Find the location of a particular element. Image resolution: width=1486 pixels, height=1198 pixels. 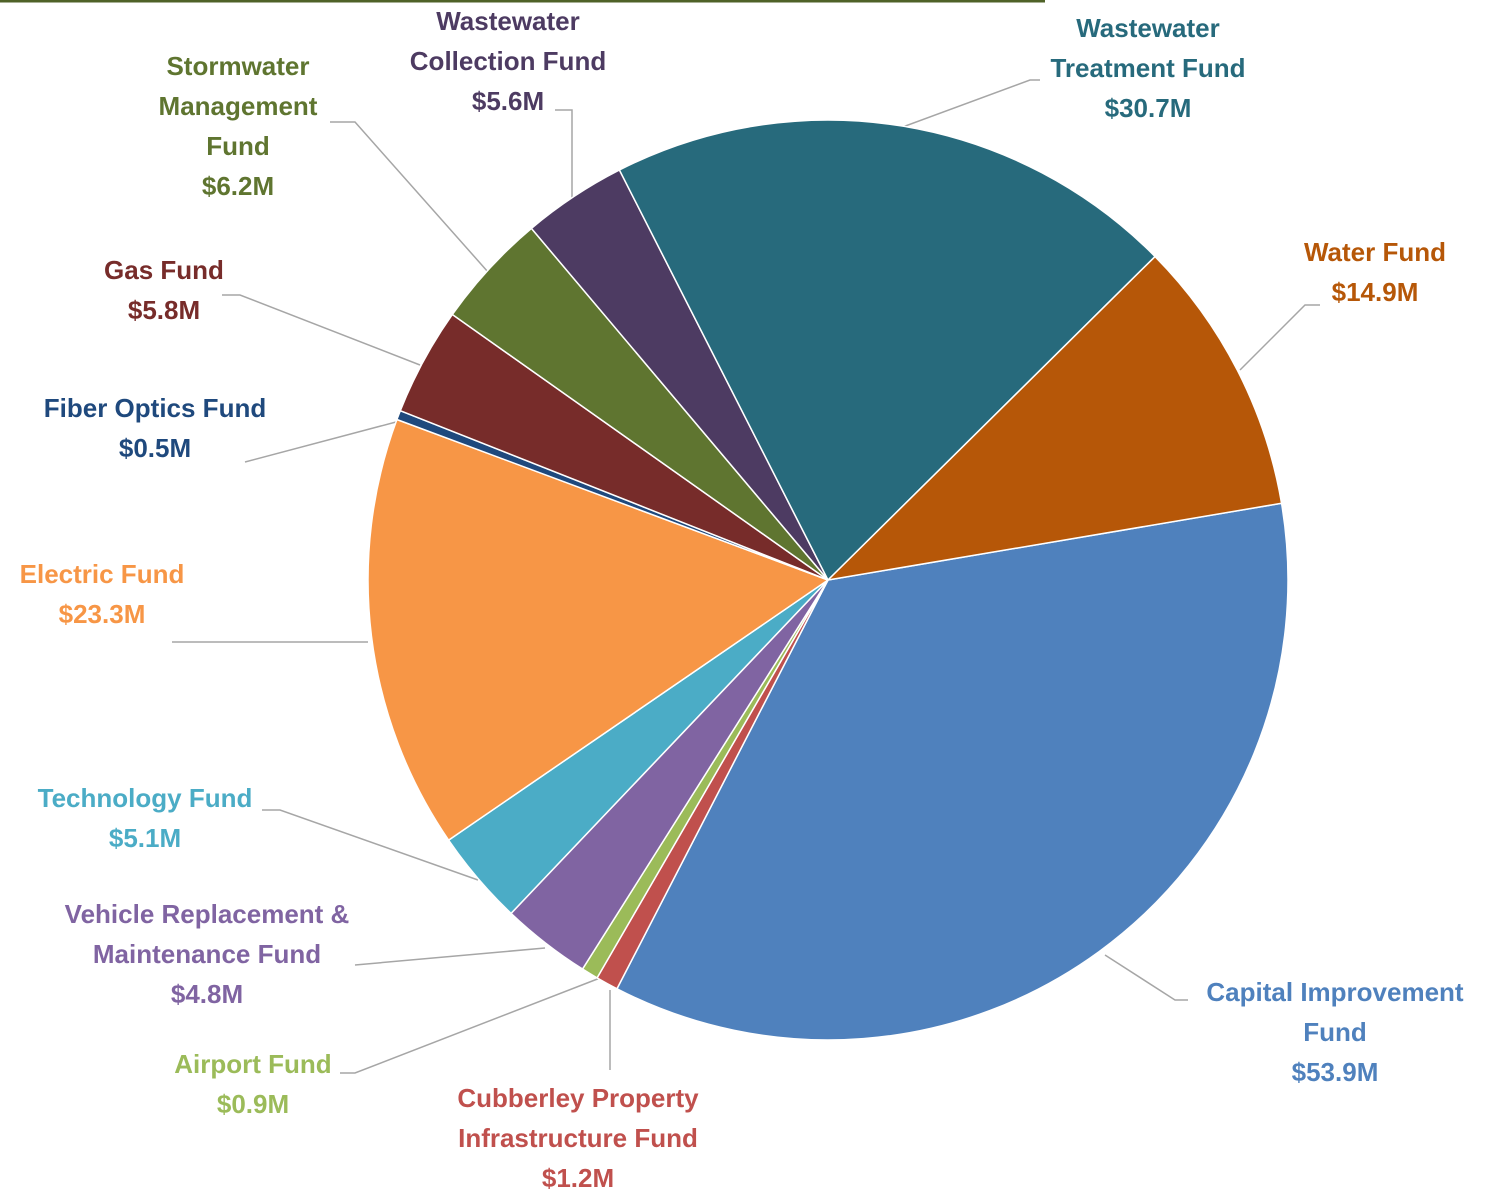

value-label: $6.2M is located at coordinates (238, 186).